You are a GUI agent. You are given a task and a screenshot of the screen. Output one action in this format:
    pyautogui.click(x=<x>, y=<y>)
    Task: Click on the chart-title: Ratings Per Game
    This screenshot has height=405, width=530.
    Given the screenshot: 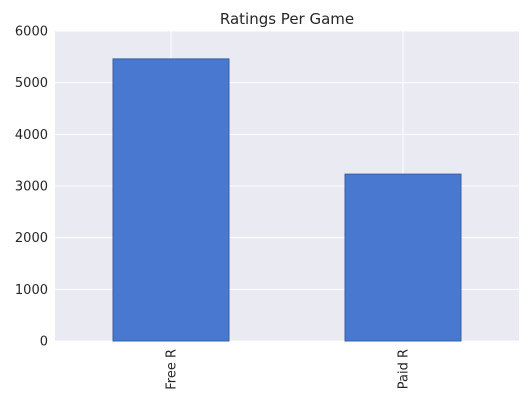 What is the action you would take?
    pyautogui.click(x=287, y=19)
    